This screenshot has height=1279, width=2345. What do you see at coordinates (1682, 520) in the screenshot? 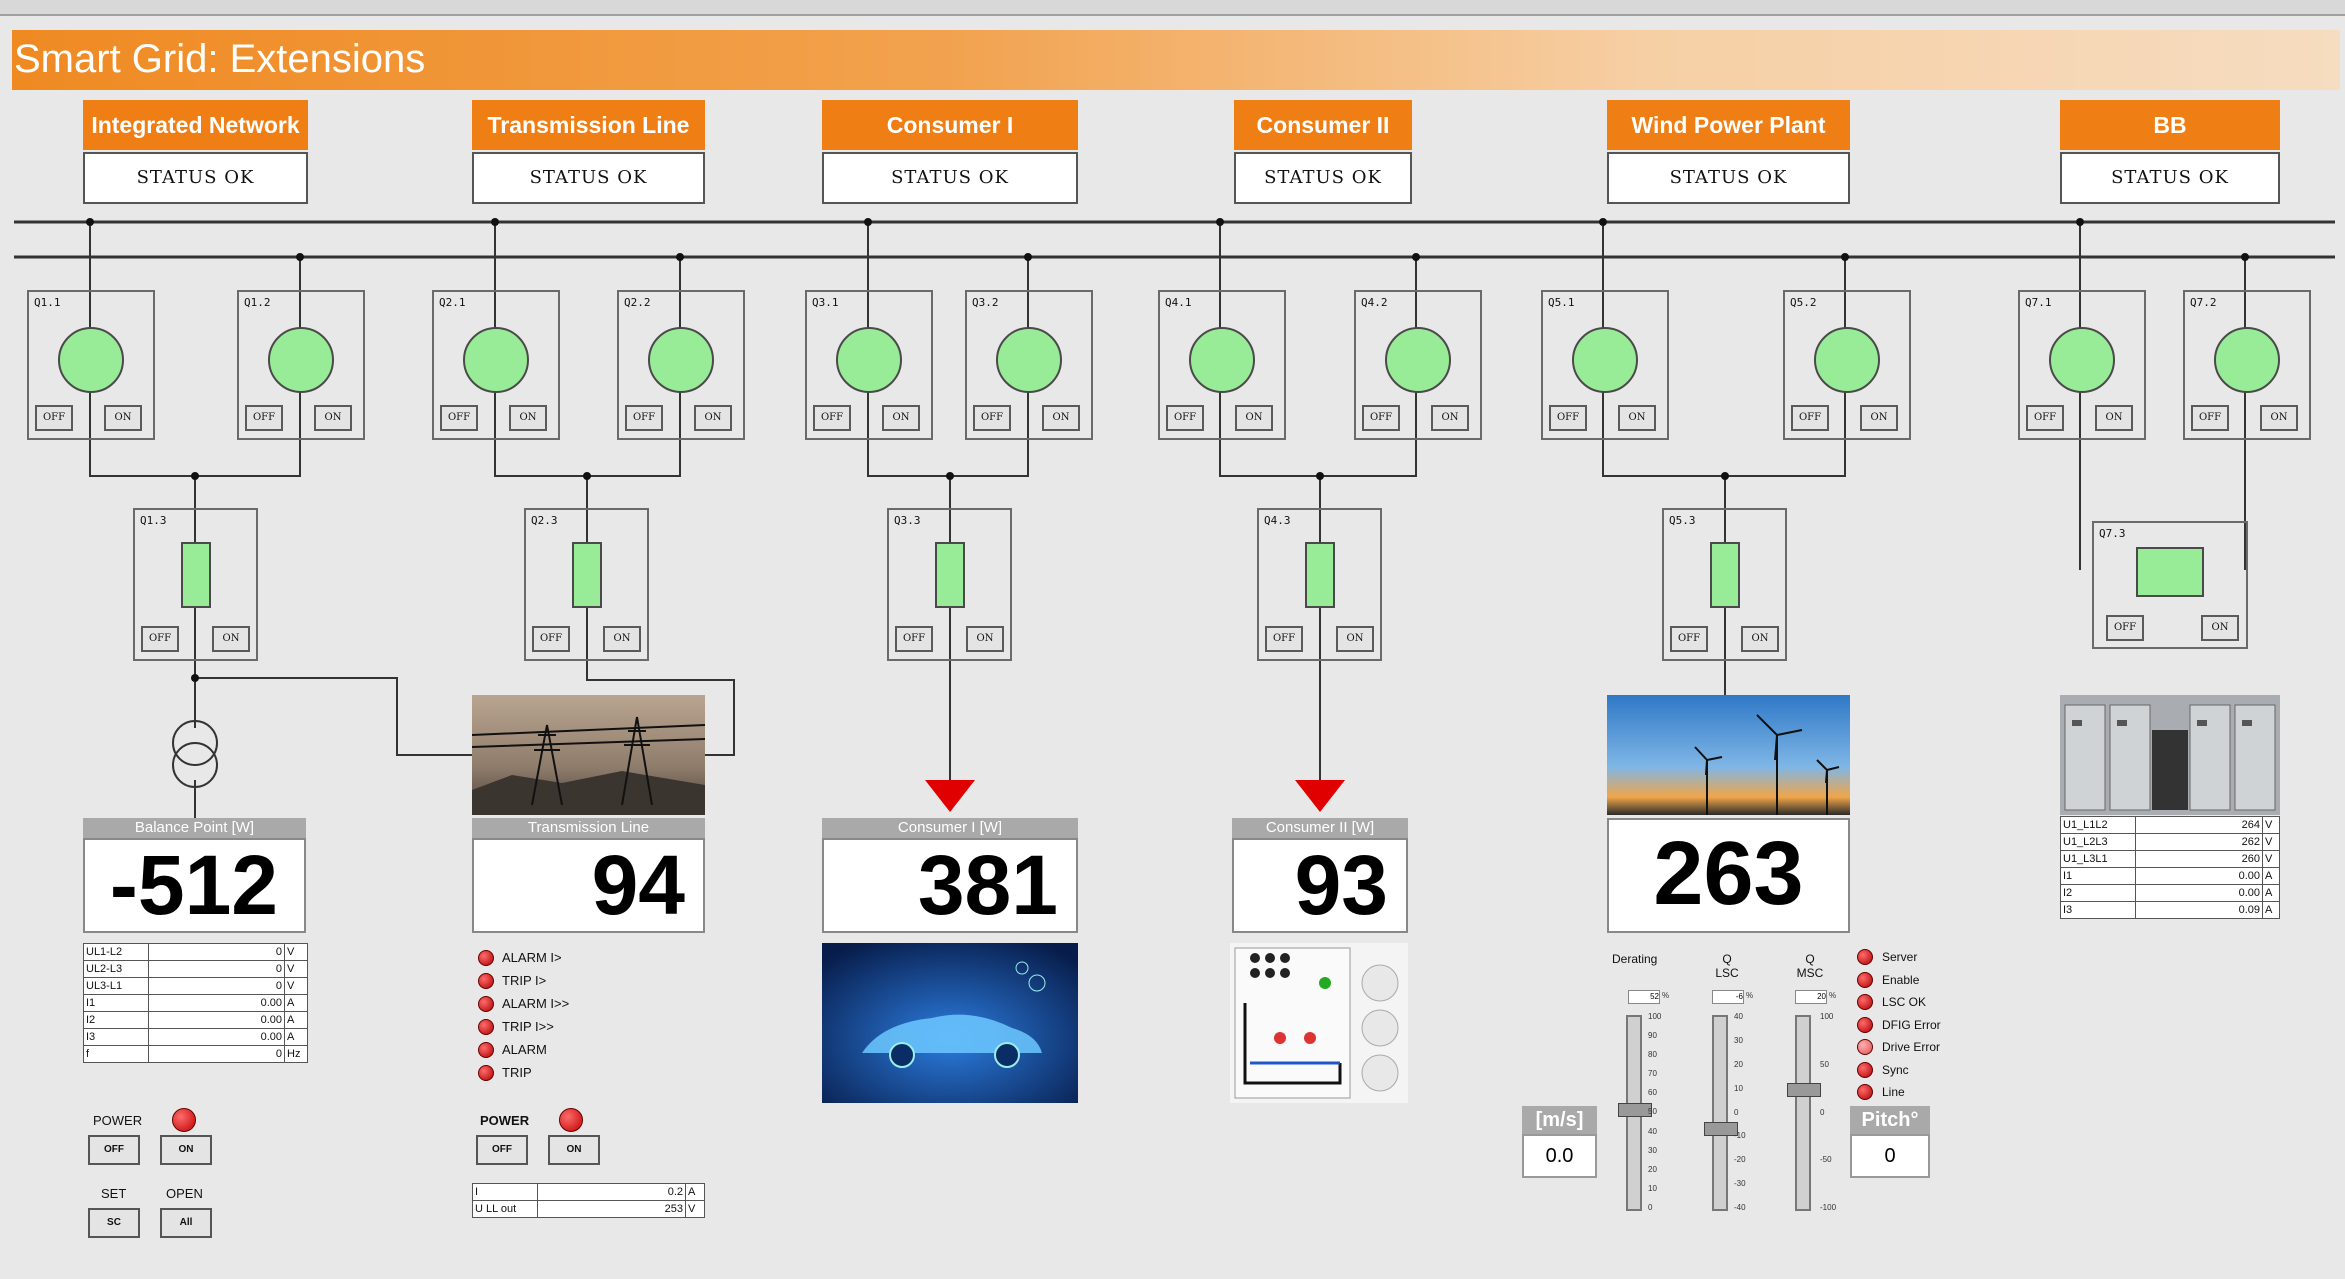
I see `breaker-label: Q5.3` at bounding box center [1682, 520].